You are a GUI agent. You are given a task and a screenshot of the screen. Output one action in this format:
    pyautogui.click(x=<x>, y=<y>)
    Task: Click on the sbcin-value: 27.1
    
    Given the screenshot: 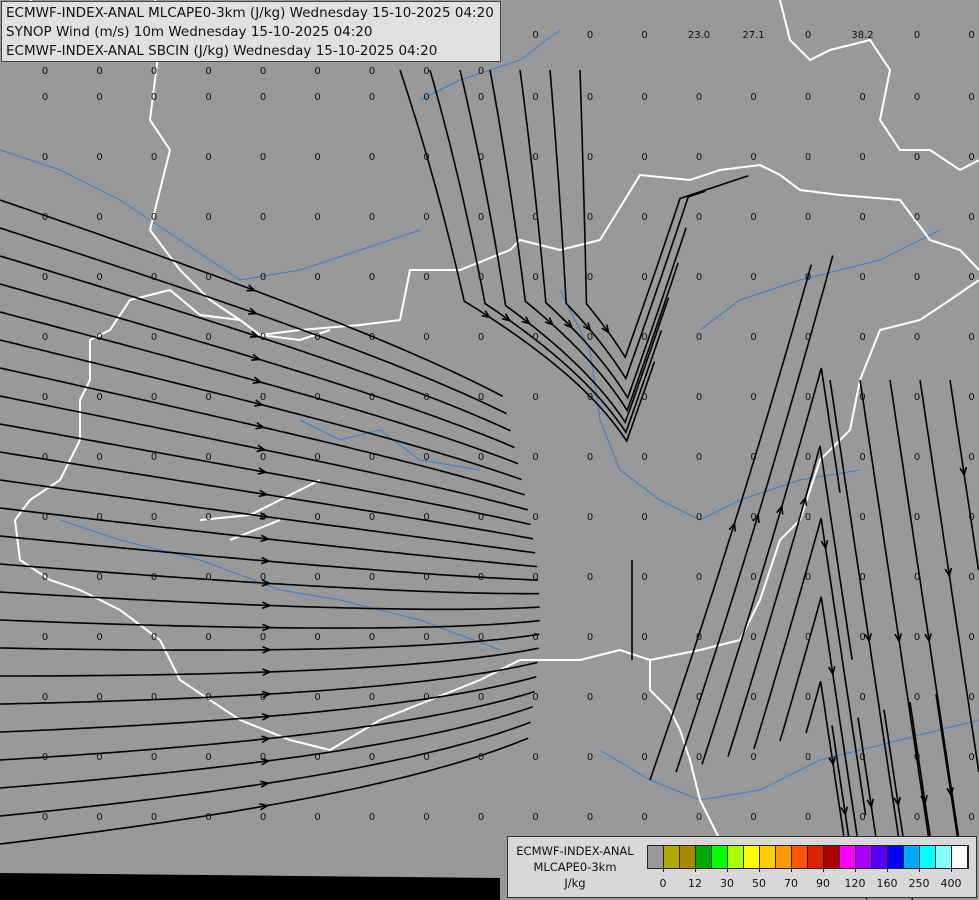 What is the action you would take?
    pyautogui.click(x=753, y=35)
    